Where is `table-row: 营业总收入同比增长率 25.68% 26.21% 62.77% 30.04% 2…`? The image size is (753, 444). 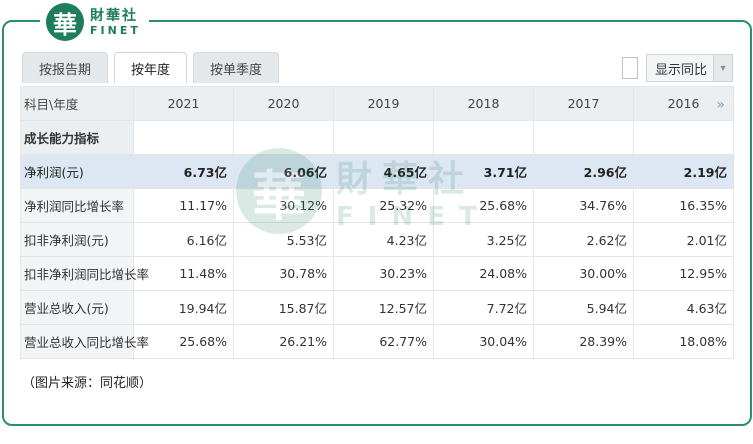
table-row: 营业总收入同比增长率 25.68% 26.21% 62.77% 30.04% 2… is located at coordinates (377, 341).